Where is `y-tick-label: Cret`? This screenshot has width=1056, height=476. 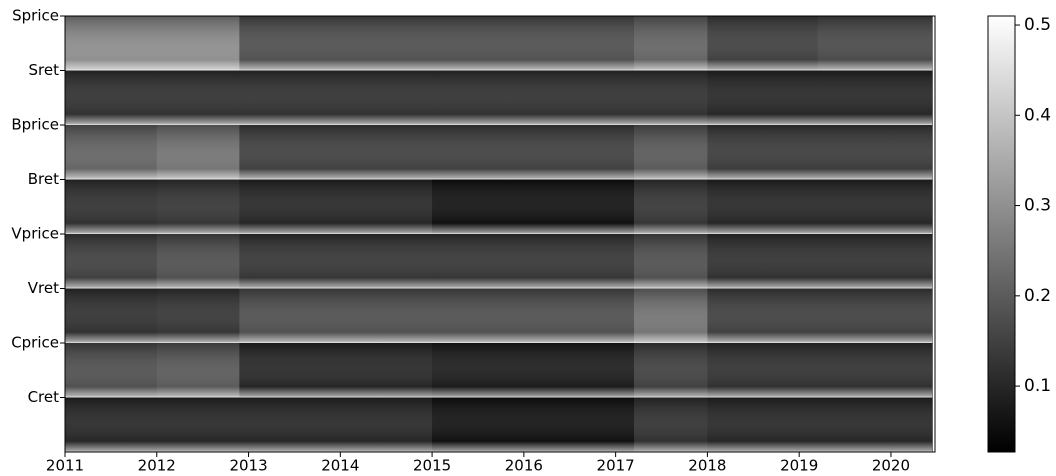 y-tick-label: Cret is located at coordinates (44, 397).